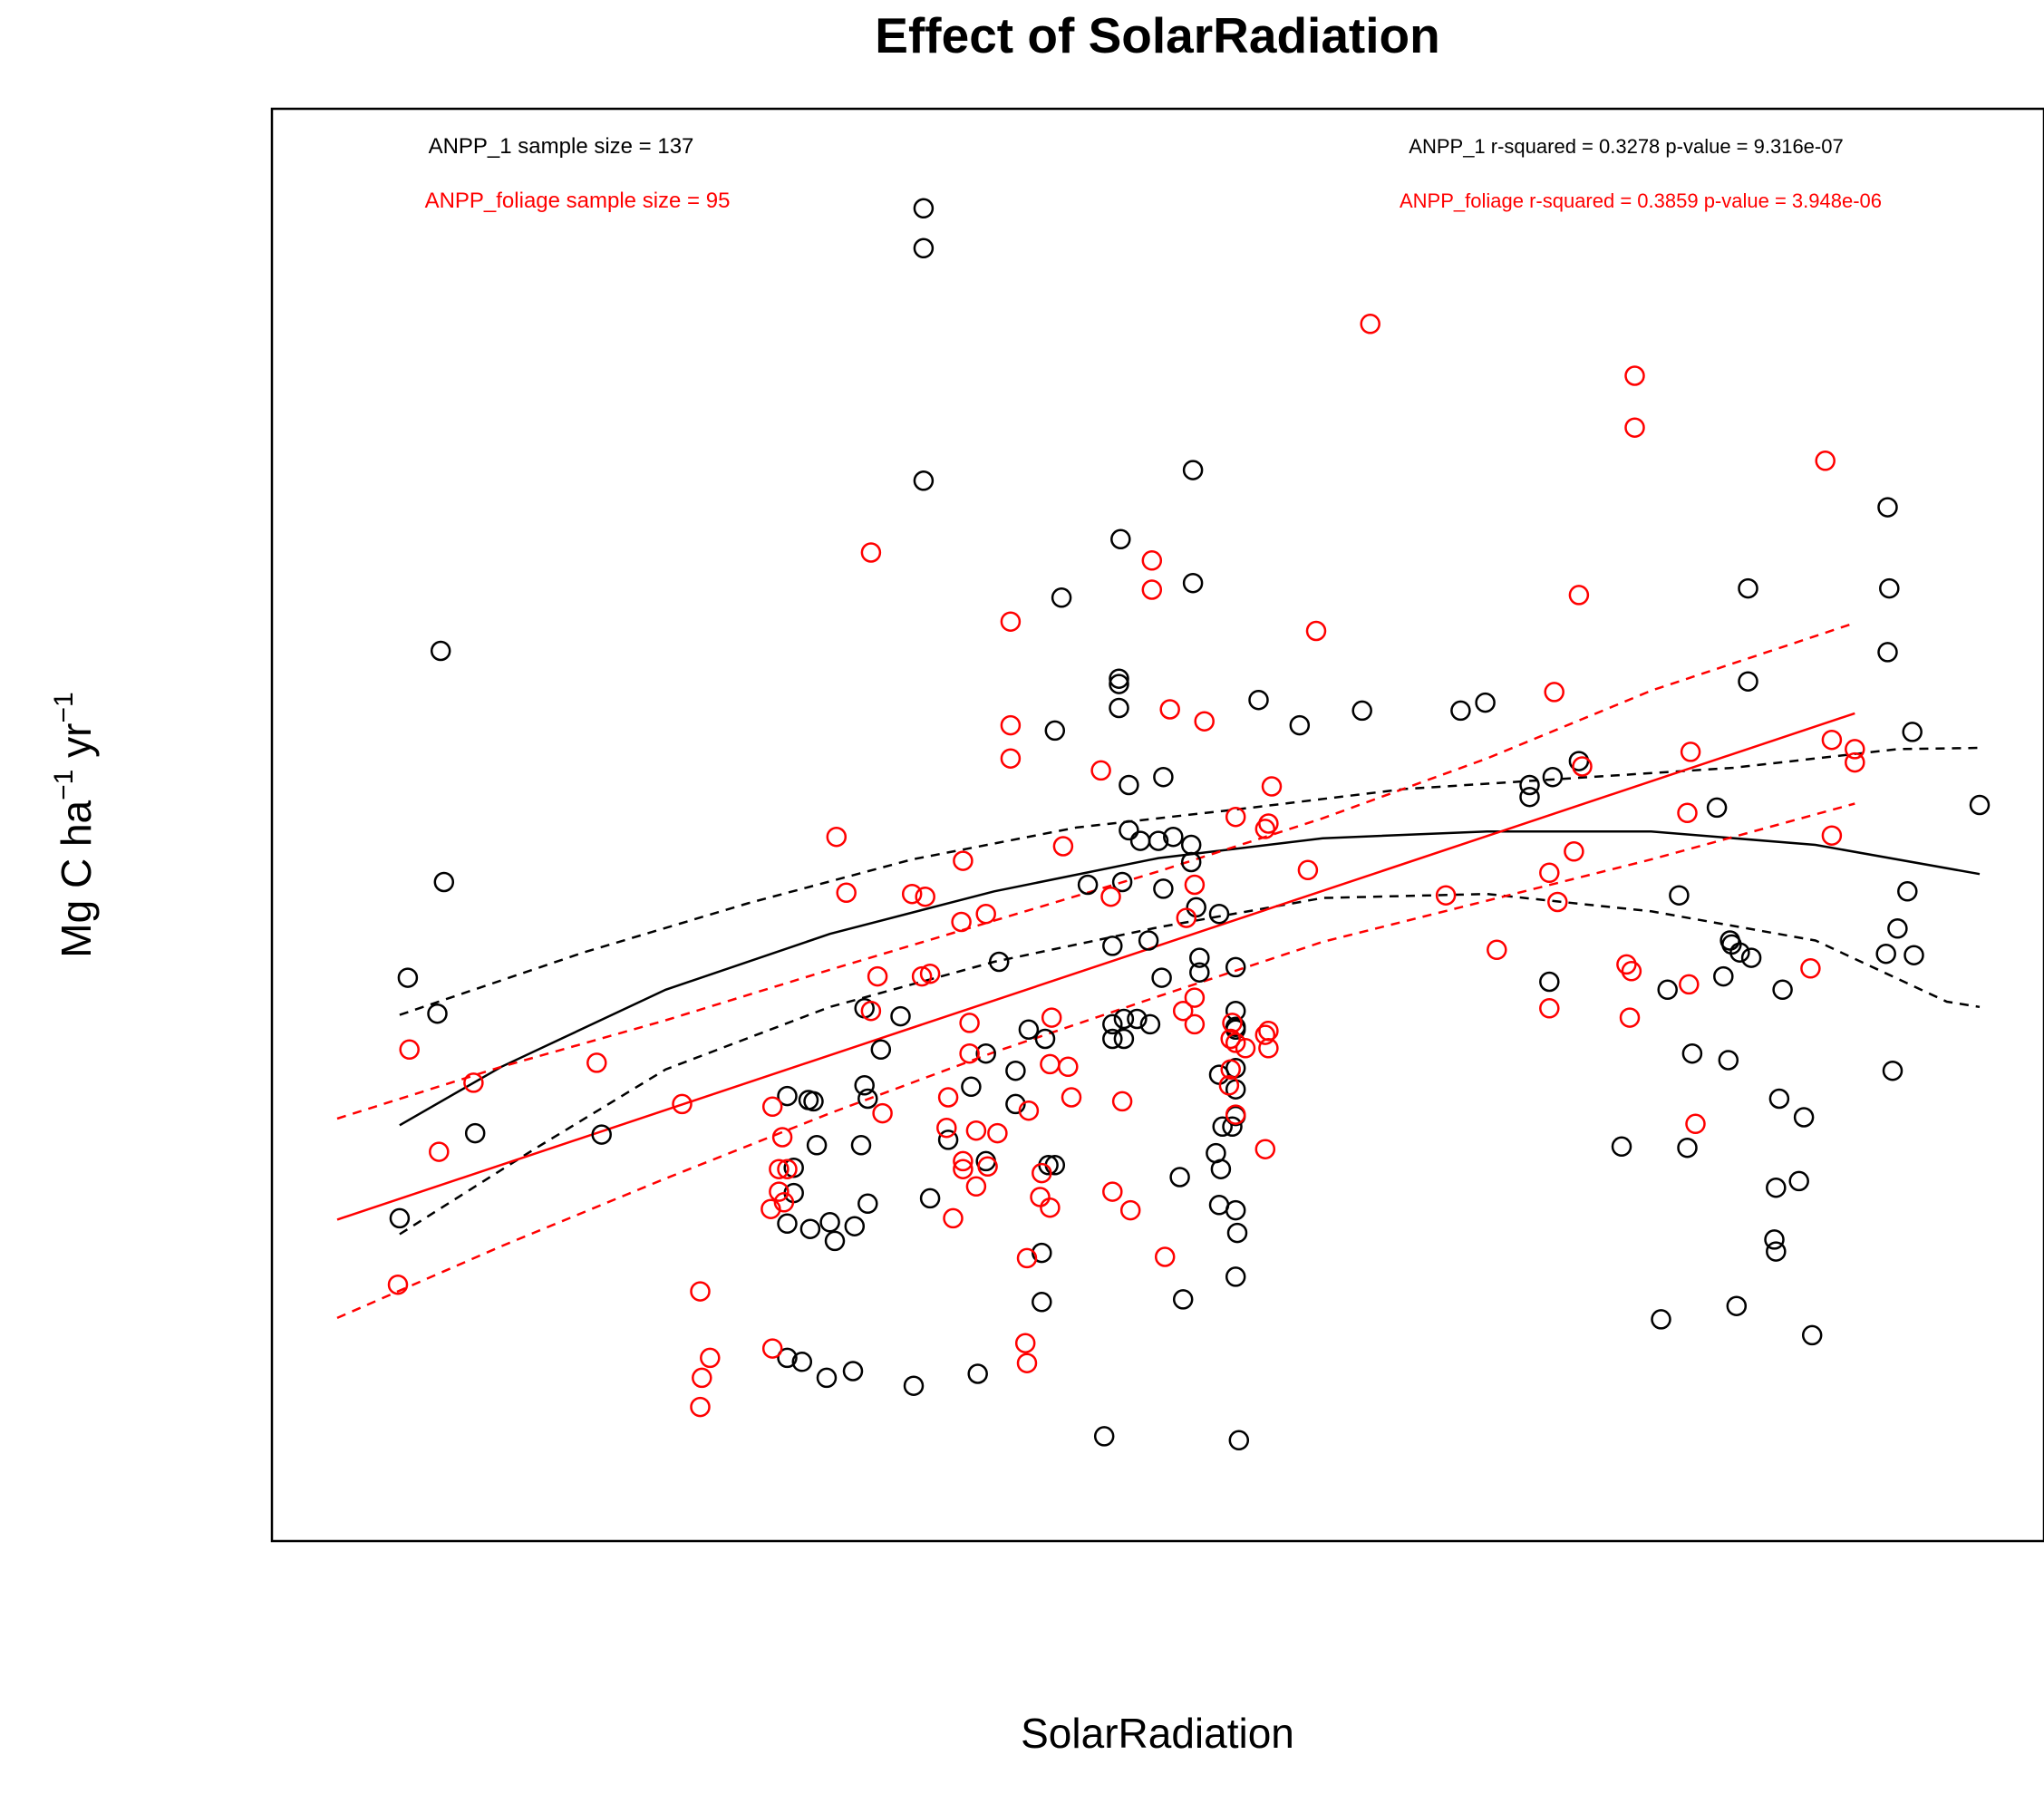 The image size is (2044, 1813). What do you see at coordinates (64, 785) in the screenshot?
I see `y-axis-label-exp1: −1` at bounding box center [64, 785].